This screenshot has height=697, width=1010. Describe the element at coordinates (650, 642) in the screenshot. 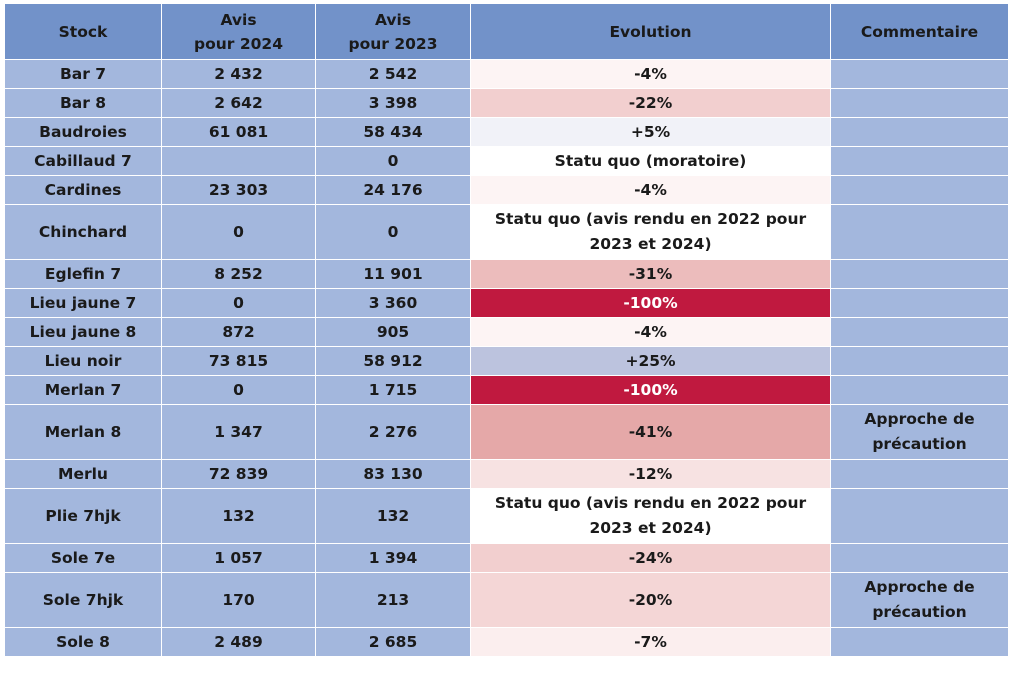

I see `evolution-cell: -7%` at that location.